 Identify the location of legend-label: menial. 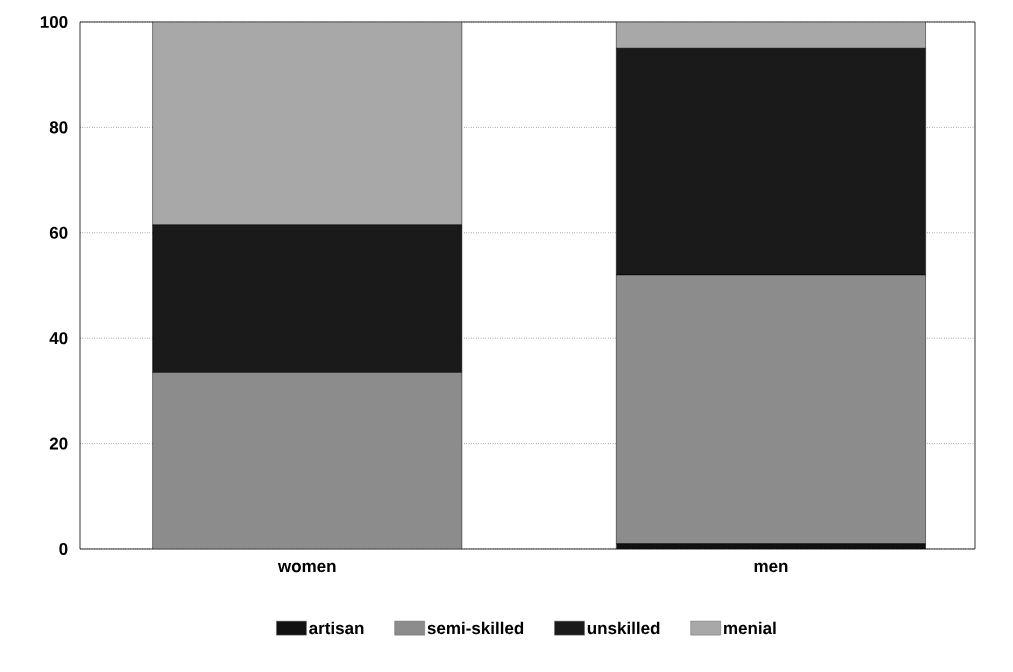
(750, 628).